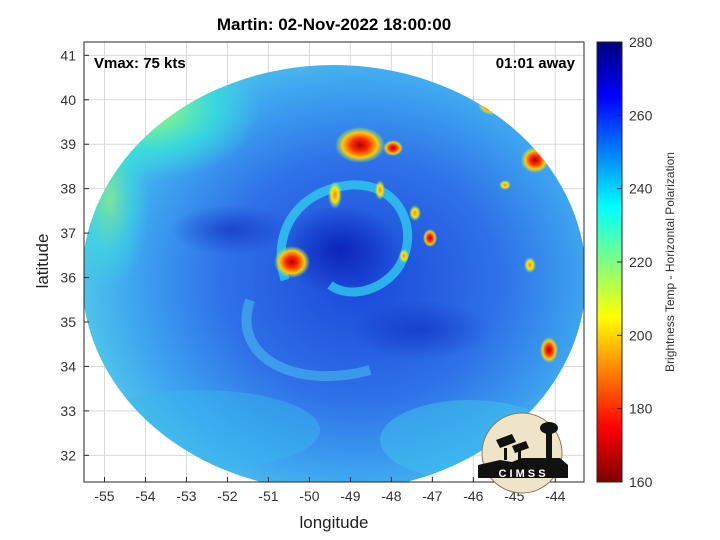 This screenshot has width=720, height=540. What do you see at coordinates (68, 455) in the screenshot?
I see `y-tick-label: 32` at bounding box center [68, 455].